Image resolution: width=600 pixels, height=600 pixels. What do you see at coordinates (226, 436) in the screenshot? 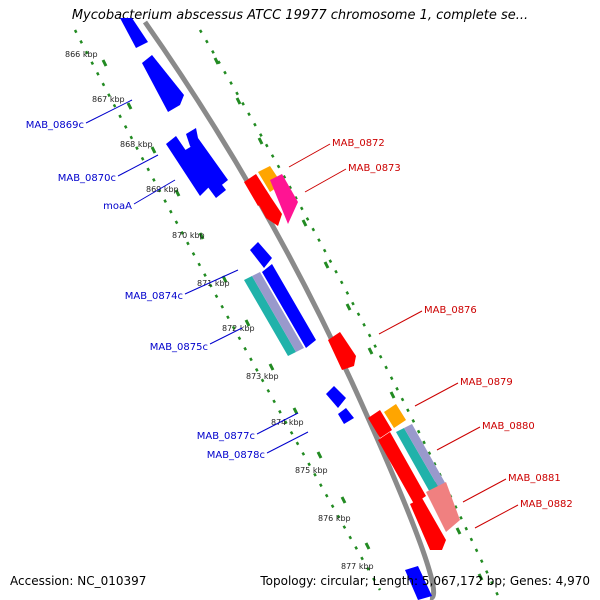
I see `gene-label-left: MAB_0877c` at bounding box center [226, 436].